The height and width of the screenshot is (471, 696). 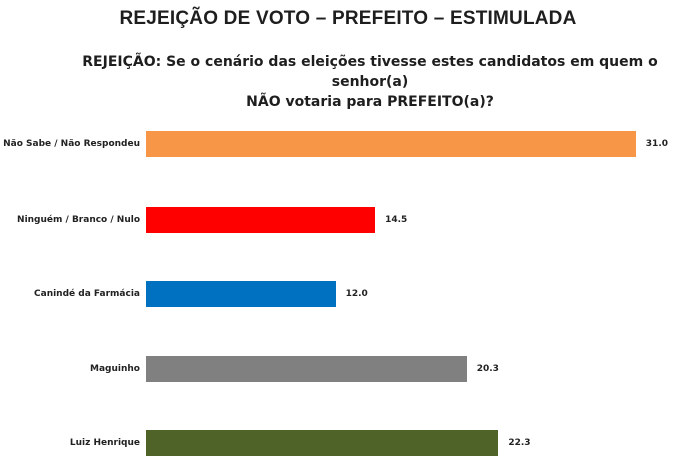 I want to click on bar-row: Maguinho 20.3, so click(x=348, y=369).